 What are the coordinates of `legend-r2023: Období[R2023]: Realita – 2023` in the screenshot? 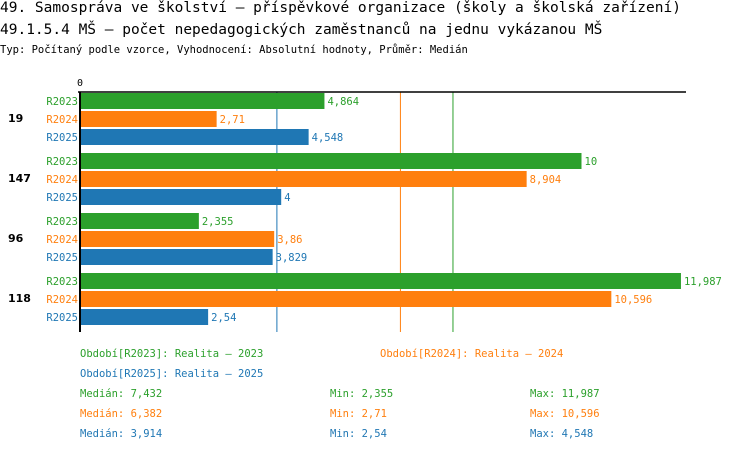 It's located at (172, 354).